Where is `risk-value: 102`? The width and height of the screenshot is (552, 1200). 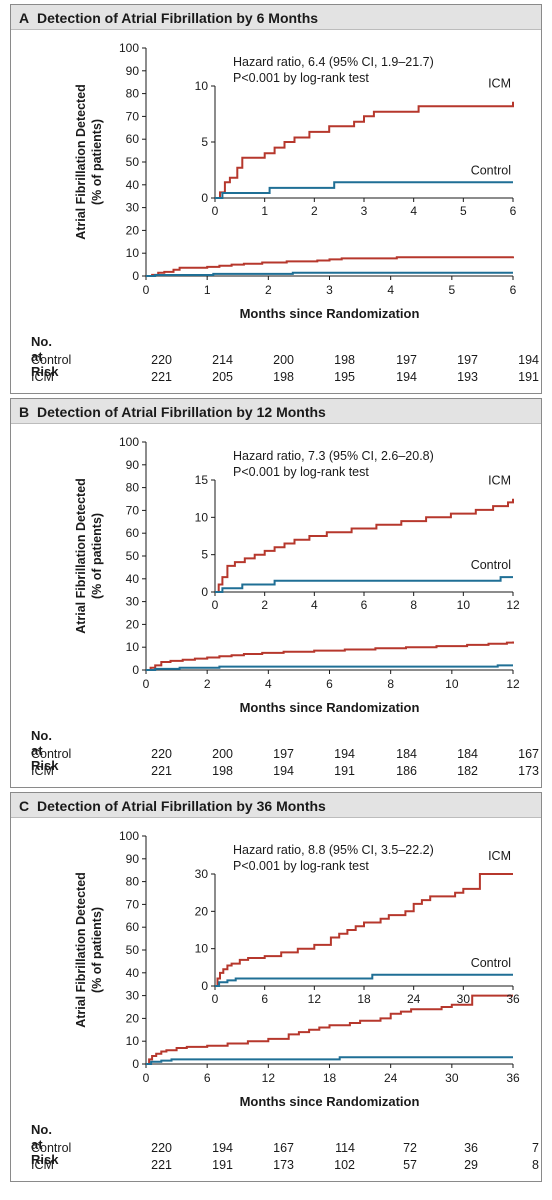
risk-value: 102 is located at coordinates (344, 1165).